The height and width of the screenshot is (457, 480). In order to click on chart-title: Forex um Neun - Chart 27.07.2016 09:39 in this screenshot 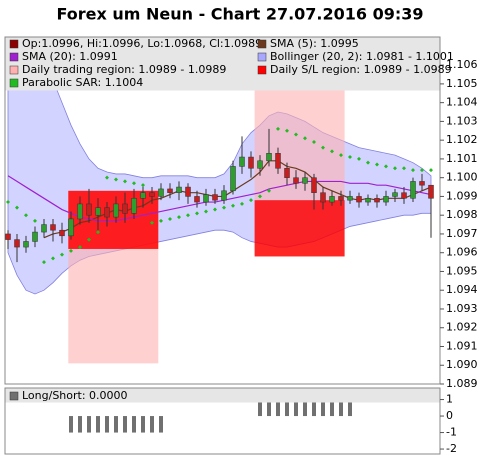, I will do `click(239, 14)`.